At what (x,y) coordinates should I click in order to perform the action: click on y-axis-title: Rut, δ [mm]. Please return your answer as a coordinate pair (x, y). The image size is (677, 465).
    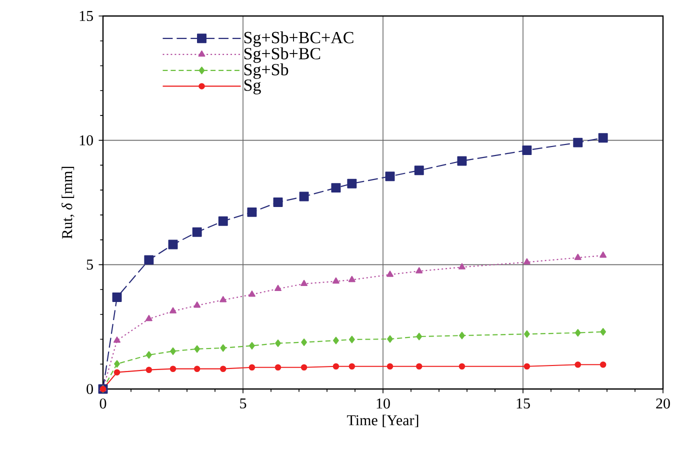
    Looking at the image, I should click on (68, 202).